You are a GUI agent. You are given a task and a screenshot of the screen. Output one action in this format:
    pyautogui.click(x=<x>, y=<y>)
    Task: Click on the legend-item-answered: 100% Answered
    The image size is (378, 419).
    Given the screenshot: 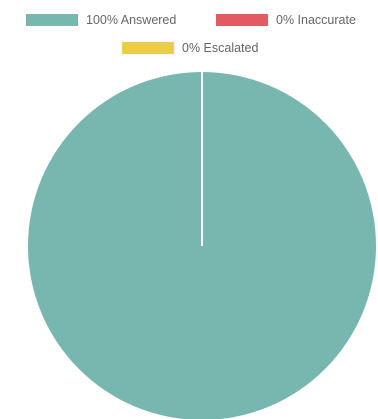 What is the action you would take?
    pyautogui.click(x=101, y=20)
    